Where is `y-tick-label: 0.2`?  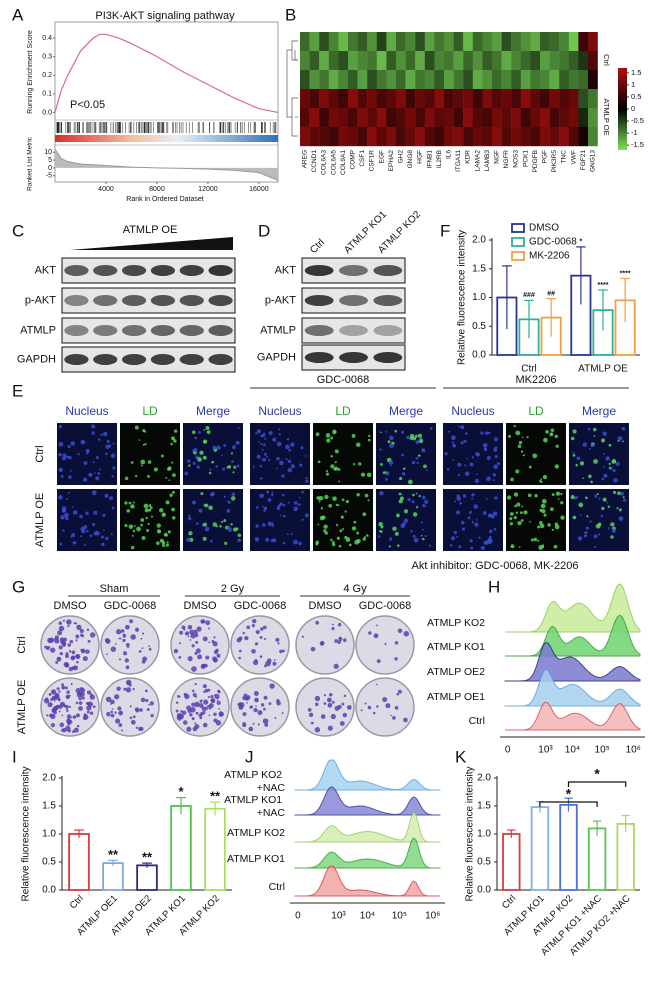
y-tick-label: 0.2 is located at coordinates (47, 75).